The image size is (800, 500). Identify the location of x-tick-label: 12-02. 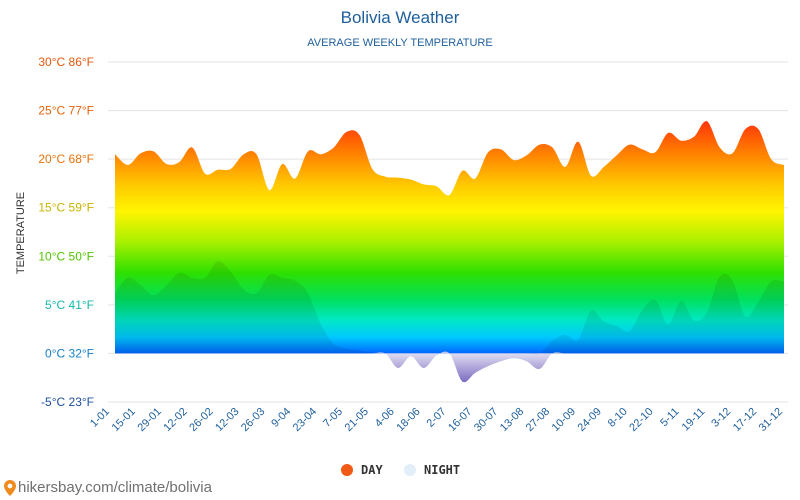
(175, 420).